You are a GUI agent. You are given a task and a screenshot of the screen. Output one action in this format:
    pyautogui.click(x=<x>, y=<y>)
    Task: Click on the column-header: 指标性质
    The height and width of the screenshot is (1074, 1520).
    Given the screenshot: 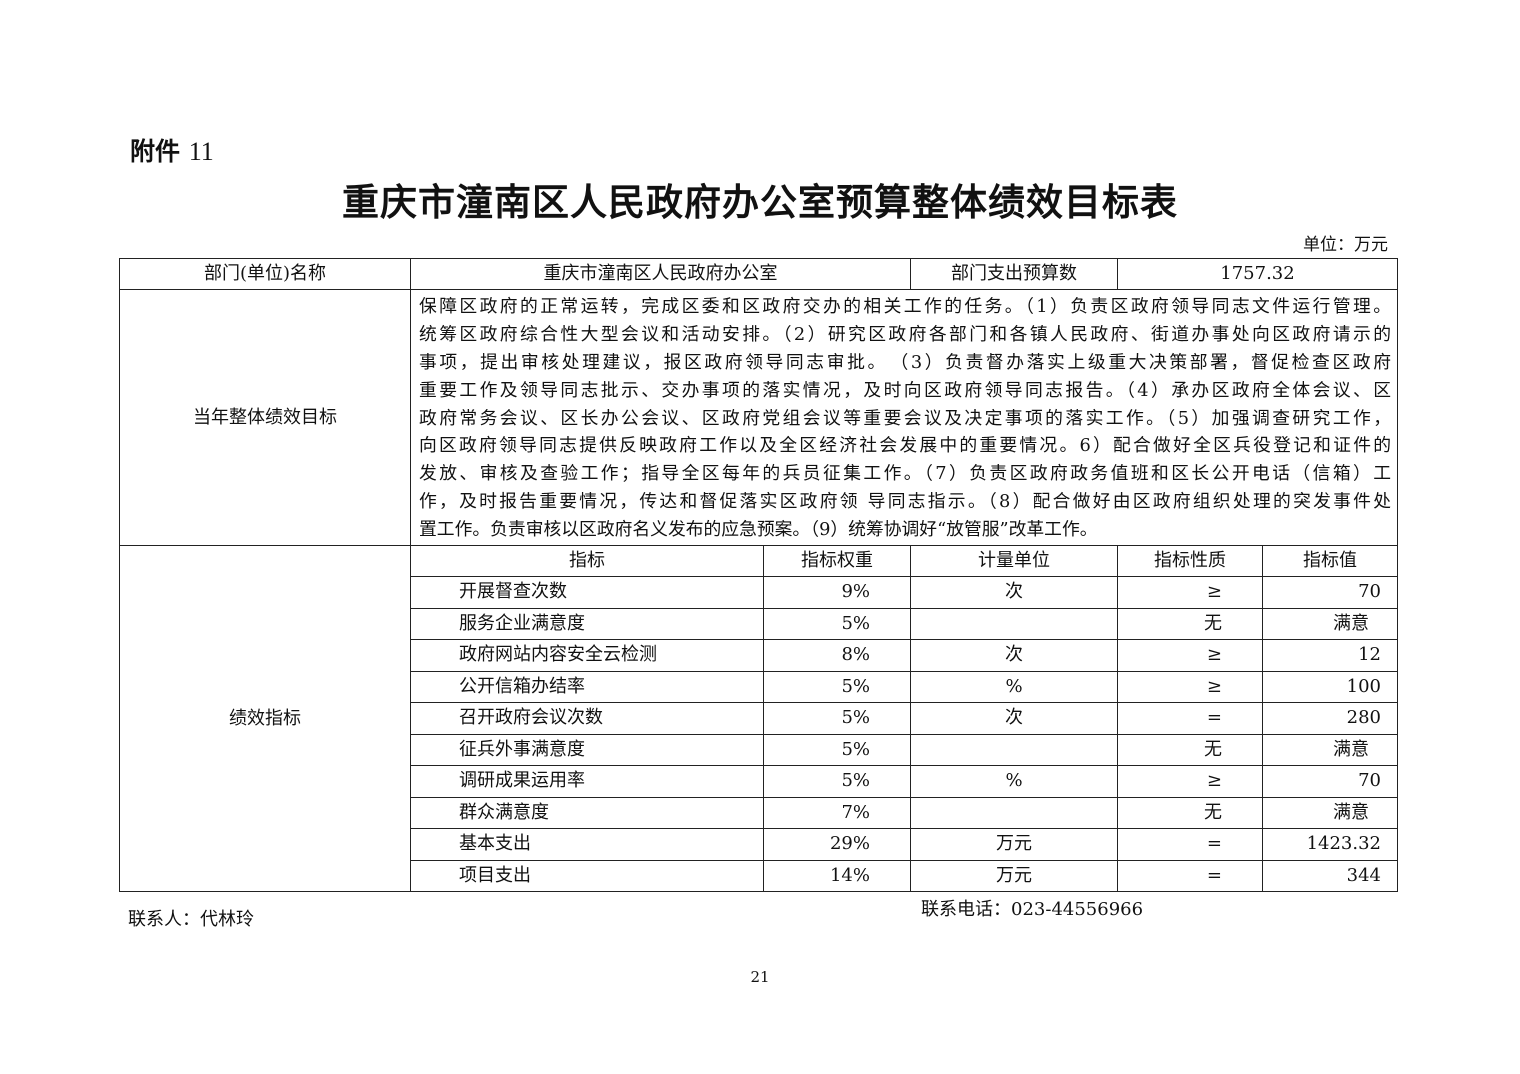 What is the action you would take?
    pyautogui.click(x=1190, y=561)
    